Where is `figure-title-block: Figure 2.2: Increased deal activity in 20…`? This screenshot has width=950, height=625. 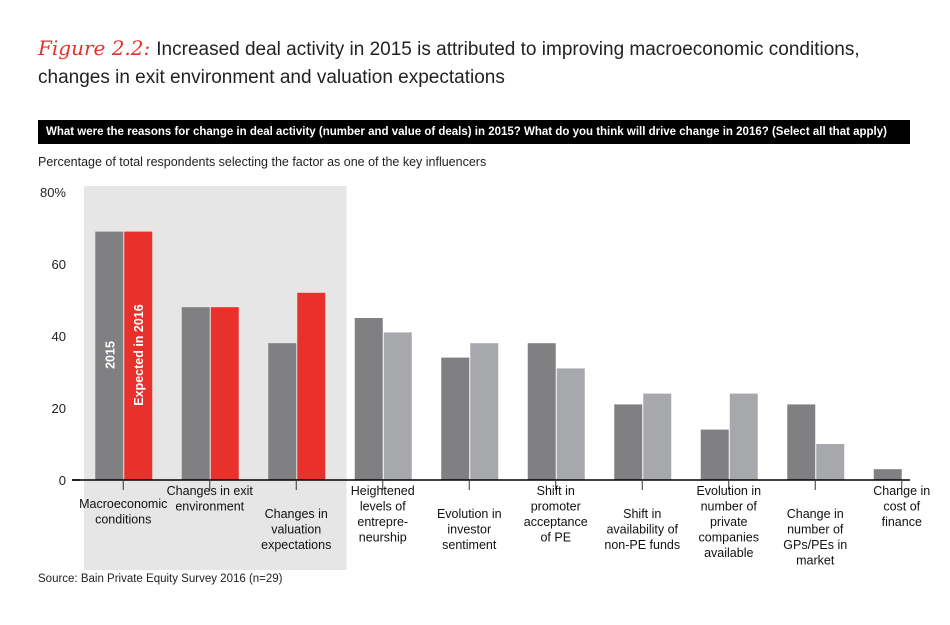 figure-title-block: Figure 2.2: Increased deal activity in 20… is located at coordinates (478, 63).